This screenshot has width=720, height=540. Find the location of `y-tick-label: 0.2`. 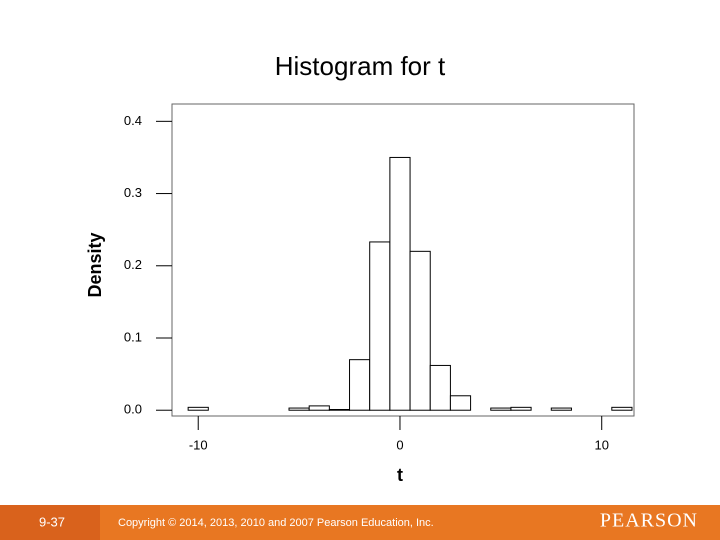

y-tick-label: 0.2 is located at coordinates (133, 264).